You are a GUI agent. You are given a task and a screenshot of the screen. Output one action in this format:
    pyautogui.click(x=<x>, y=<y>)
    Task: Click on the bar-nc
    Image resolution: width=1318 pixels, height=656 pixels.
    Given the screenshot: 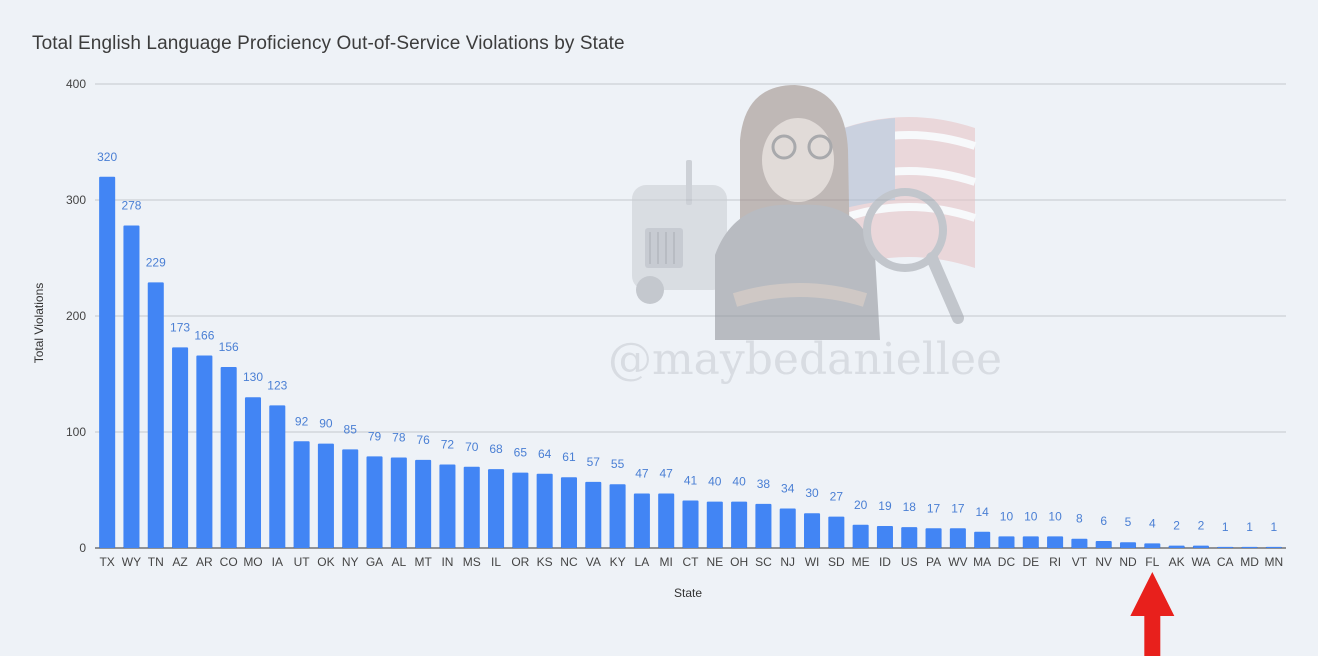 What is the action you would take?
    pyautogui.click(x=568, y=512)
    